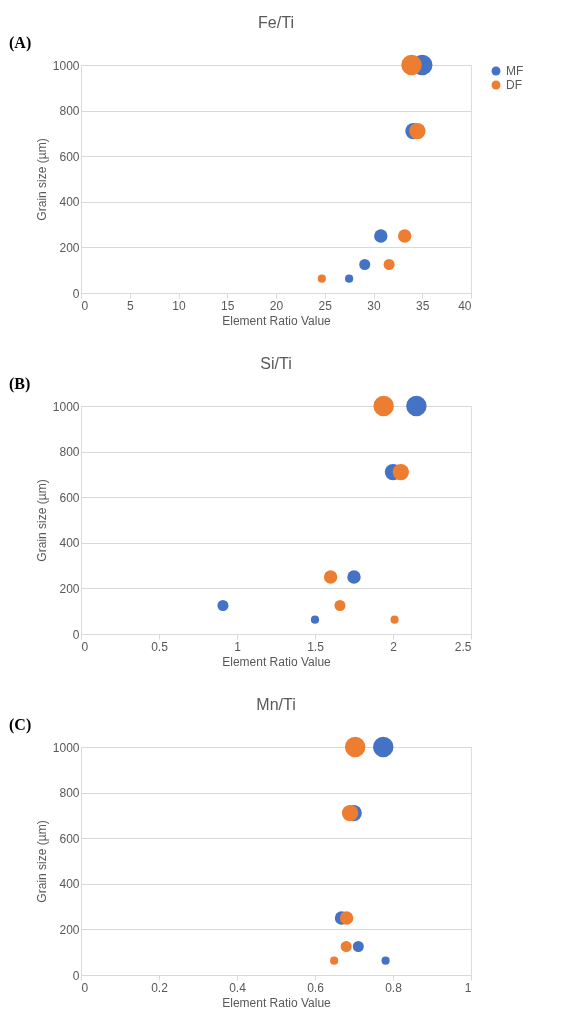 This screenshot has width=575, height=1035. Describe the element at coordinates (130, 305) in the screenshot. I see `x-tick-label: 5` at that location.